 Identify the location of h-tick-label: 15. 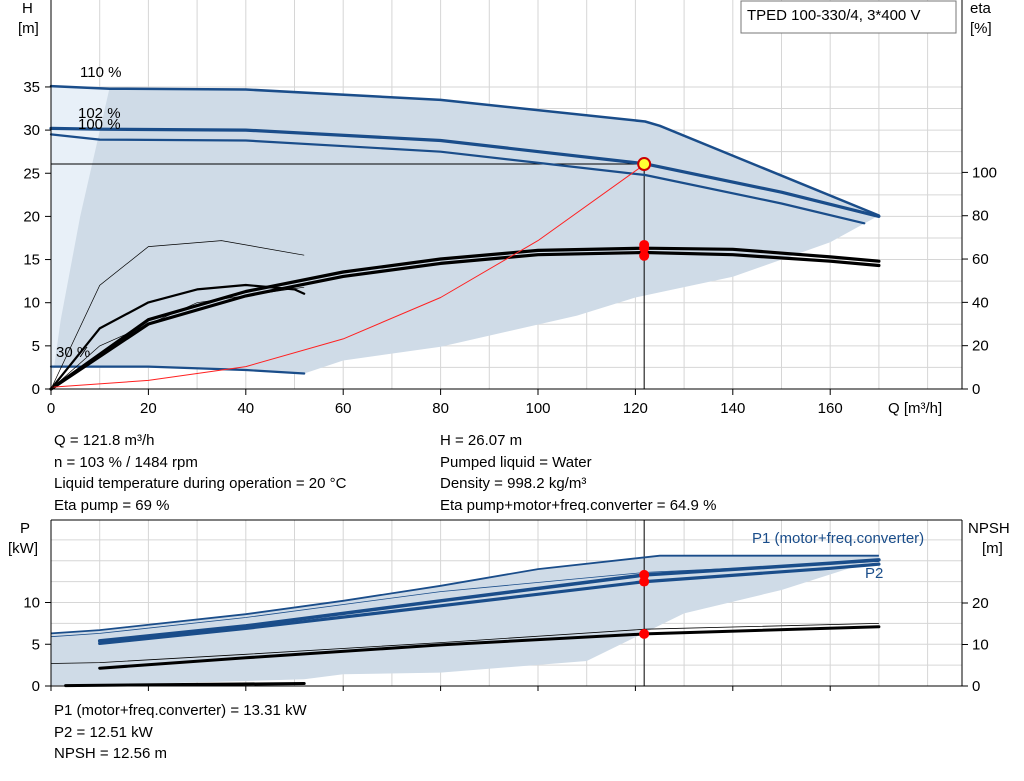
(31, 260).